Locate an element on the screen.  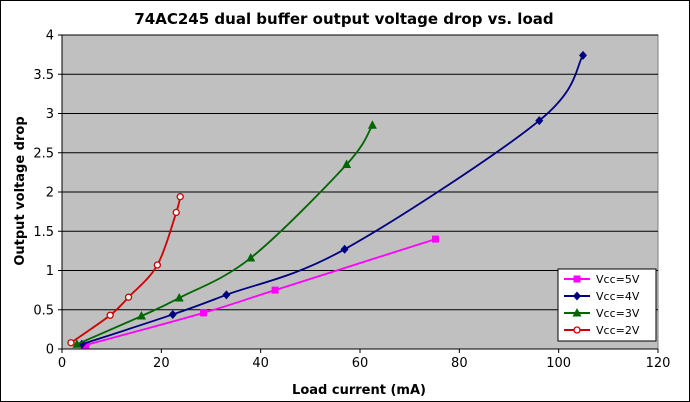
y-tick-label: 0.5 is located at coordinates (43, 310).